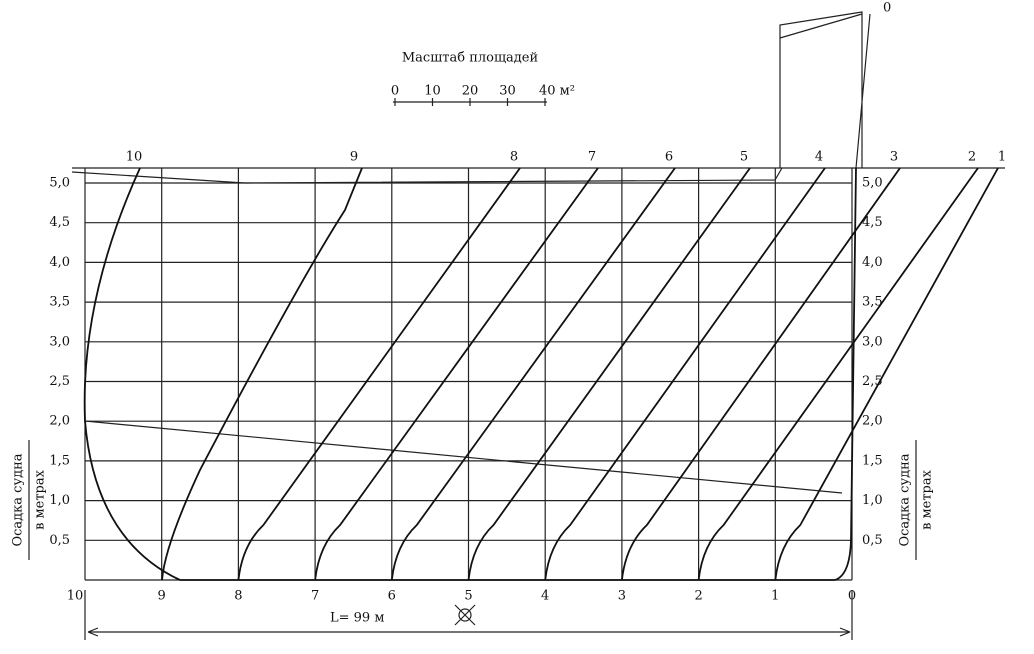 The height and width of the screenshot is (654, 1034). What do you see at coordinates (872, 341) in the screenshot?
I see `draft-label-right: 3,0` at bounding box center [872, 341].